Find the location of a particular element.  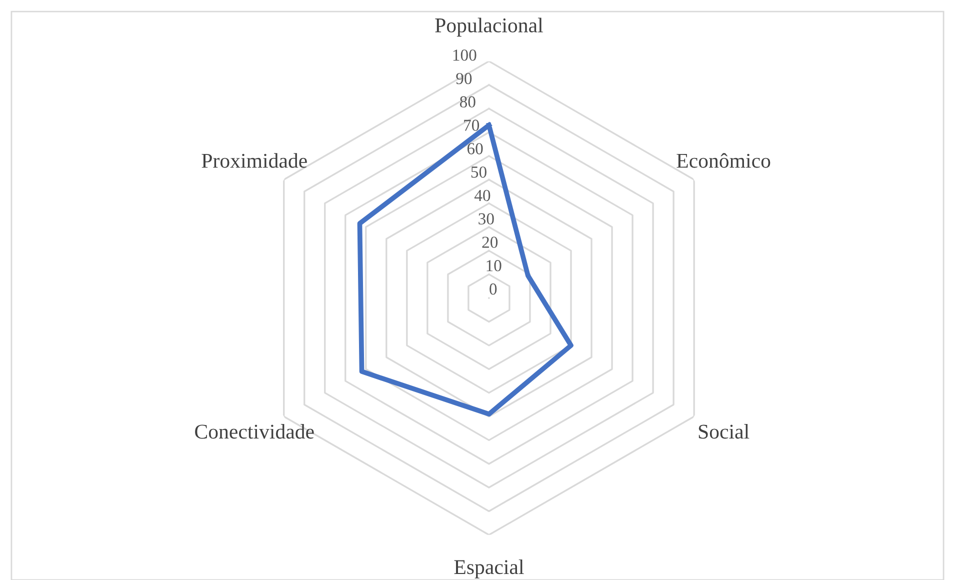

y-tick-label: 60 is located at coordinates (475, 148).